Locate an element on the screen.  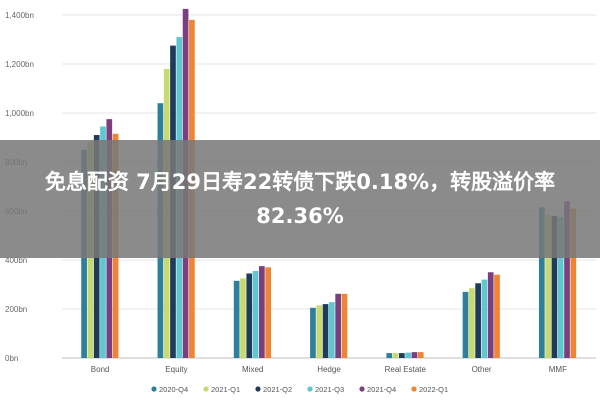
legend-label: 2021-Q1 is located at coordinates (225, 389).